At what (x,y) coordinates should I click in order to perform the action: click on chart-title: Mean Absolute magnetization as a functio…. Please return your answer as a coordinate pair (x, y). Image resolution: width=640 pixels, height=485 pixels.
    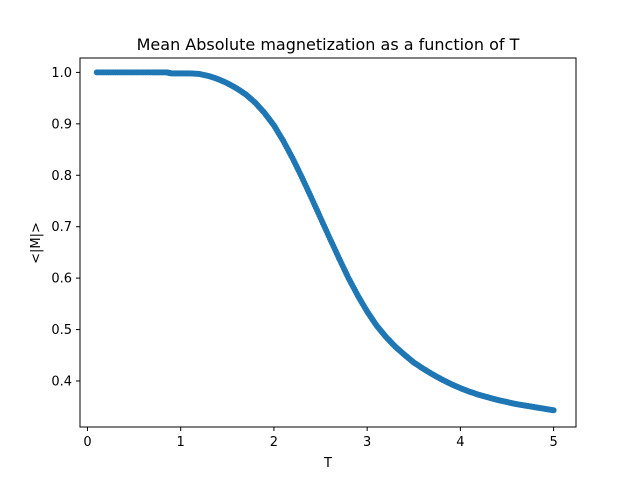
    Looking at the image, I should click on (328, 44).